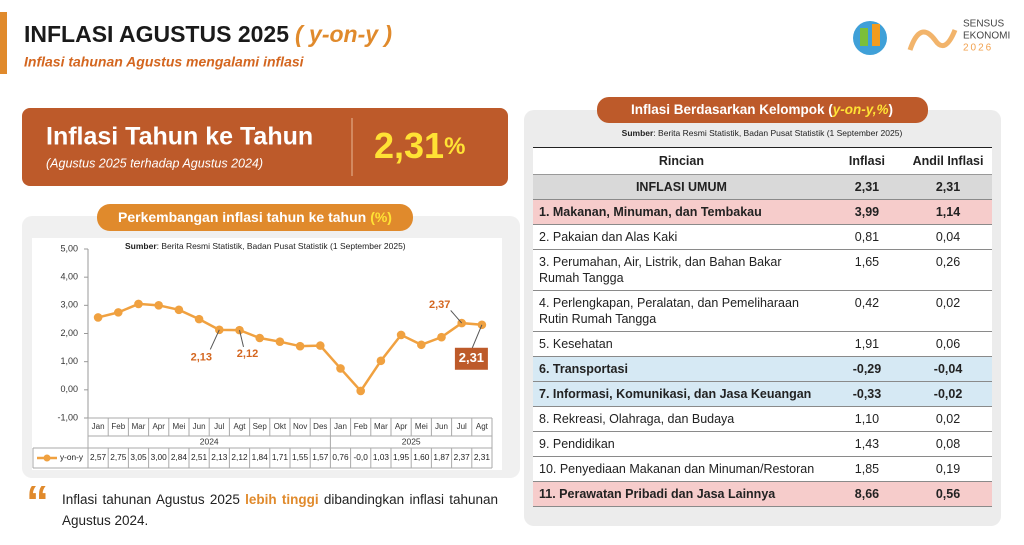 The width and height of the screenshot is (1024, 545). I want to click on column-header: Andil Inflasi, so click(948, 161).